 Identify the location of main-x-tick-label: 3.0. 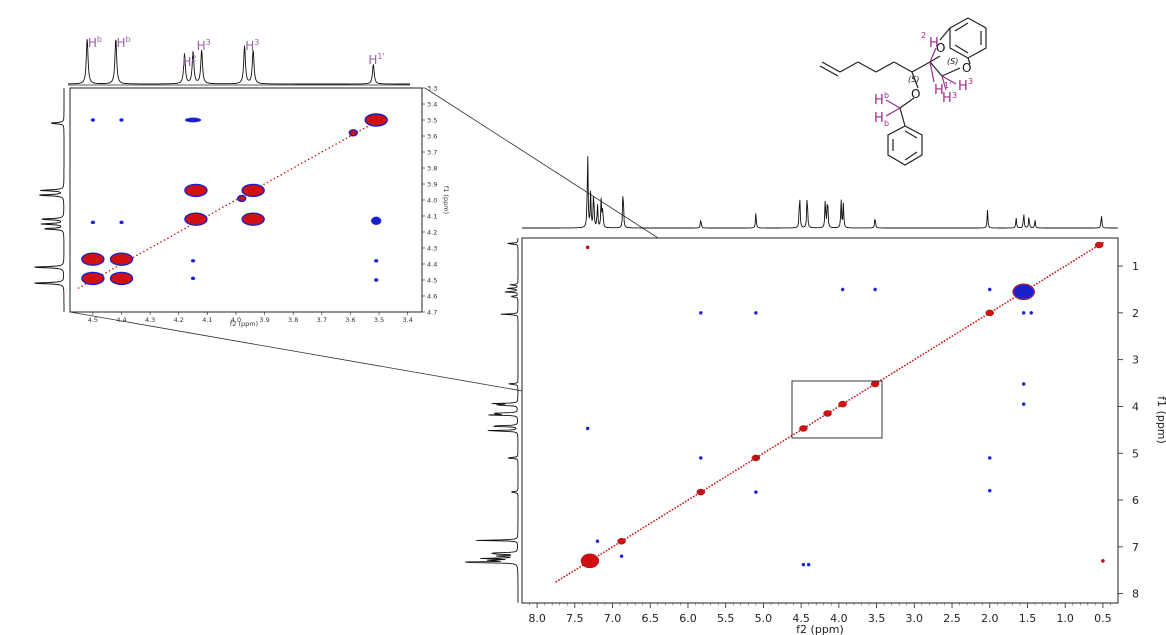
(915, 618).